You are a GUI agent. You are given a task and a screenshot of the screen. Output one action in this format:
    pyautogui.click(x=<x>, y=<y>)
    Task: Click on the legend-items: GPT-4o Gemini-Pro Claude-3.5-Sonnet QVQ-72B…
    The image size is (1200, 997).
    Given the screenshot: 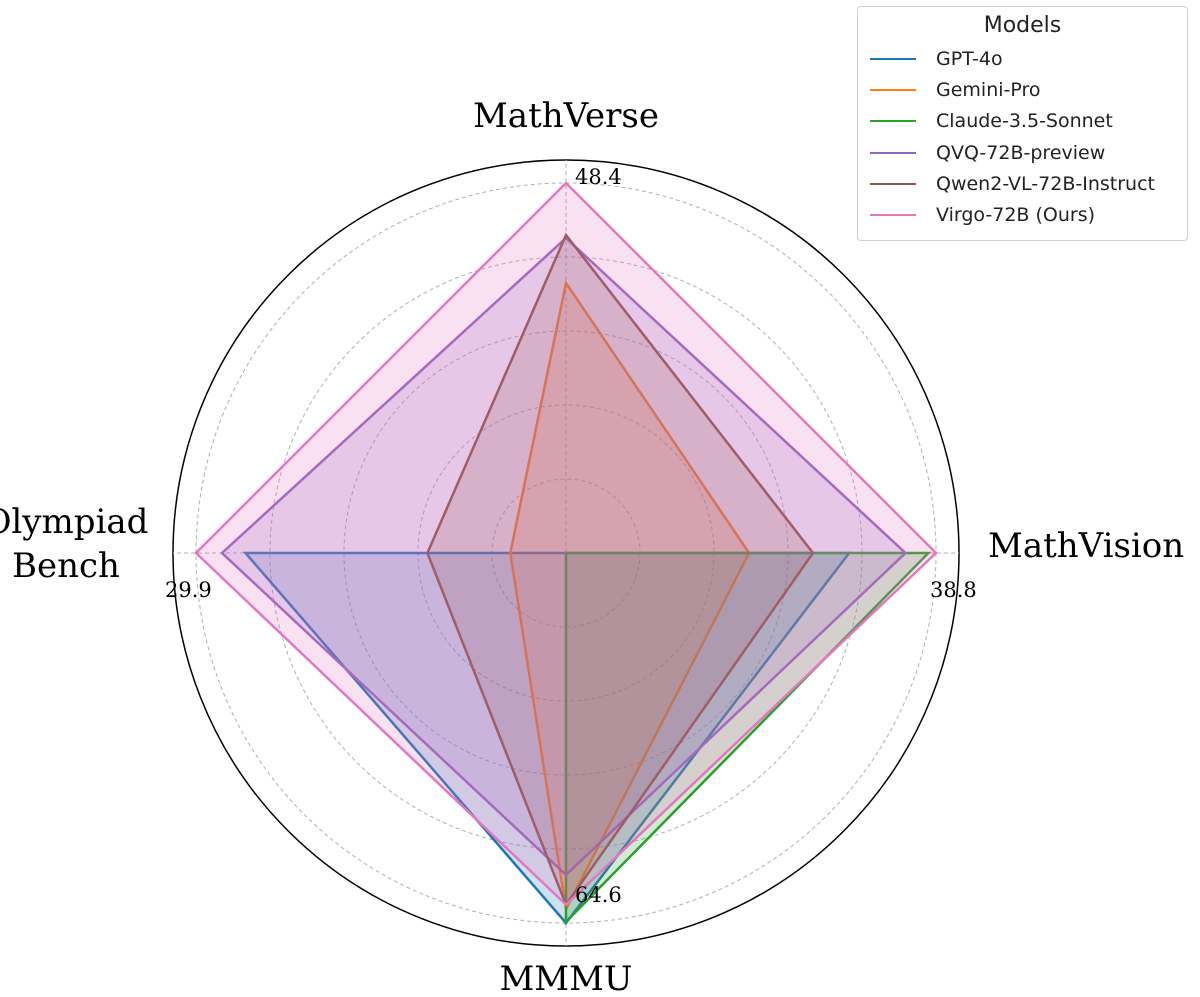 What is the action you would take?
    pyautogui.click(x=1022, y=137)
    